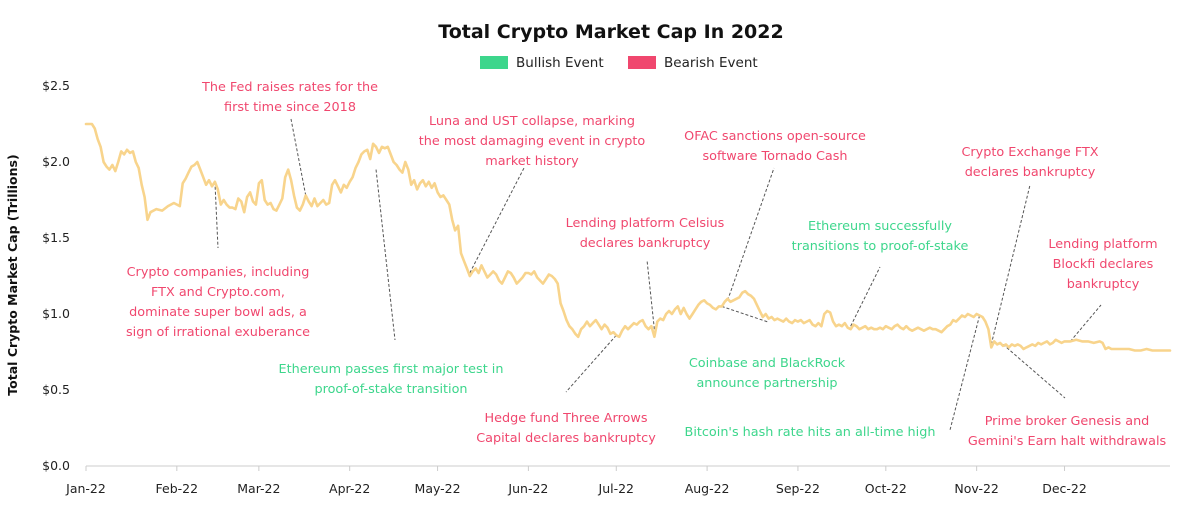  What do you see at coordinates (438, 488) in the screenshot?
I see `x-tick-label: May-22` at bounding box center [438, 488].